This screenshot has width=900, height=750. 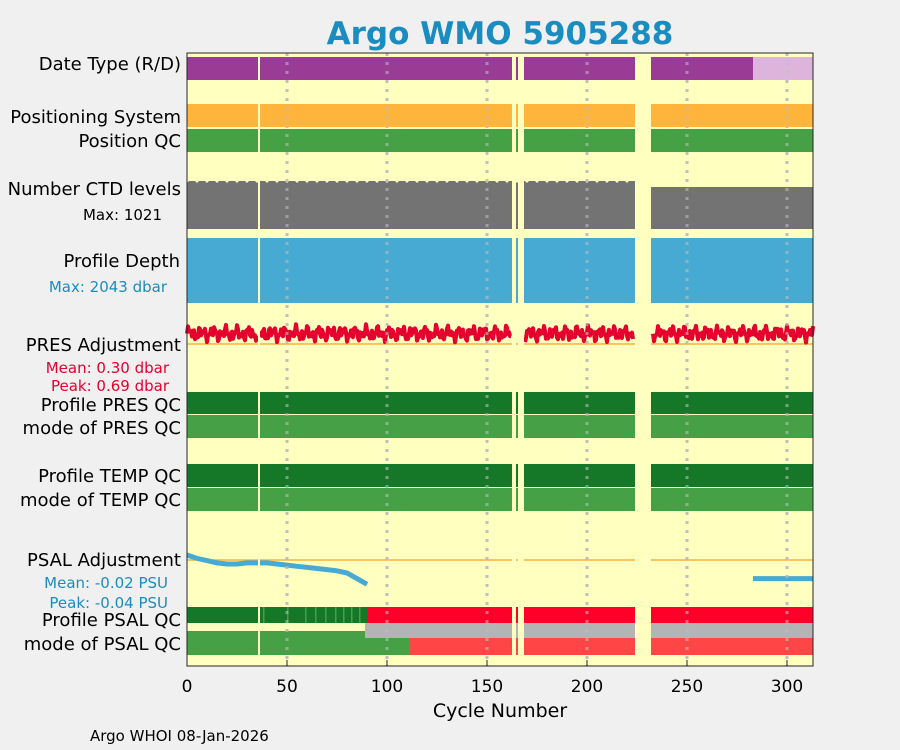 What do you see at coordinates (110, 64) in the screenshot?
I see `label-date-type: Date Type (R/D)` at bounding box center [110, 64].